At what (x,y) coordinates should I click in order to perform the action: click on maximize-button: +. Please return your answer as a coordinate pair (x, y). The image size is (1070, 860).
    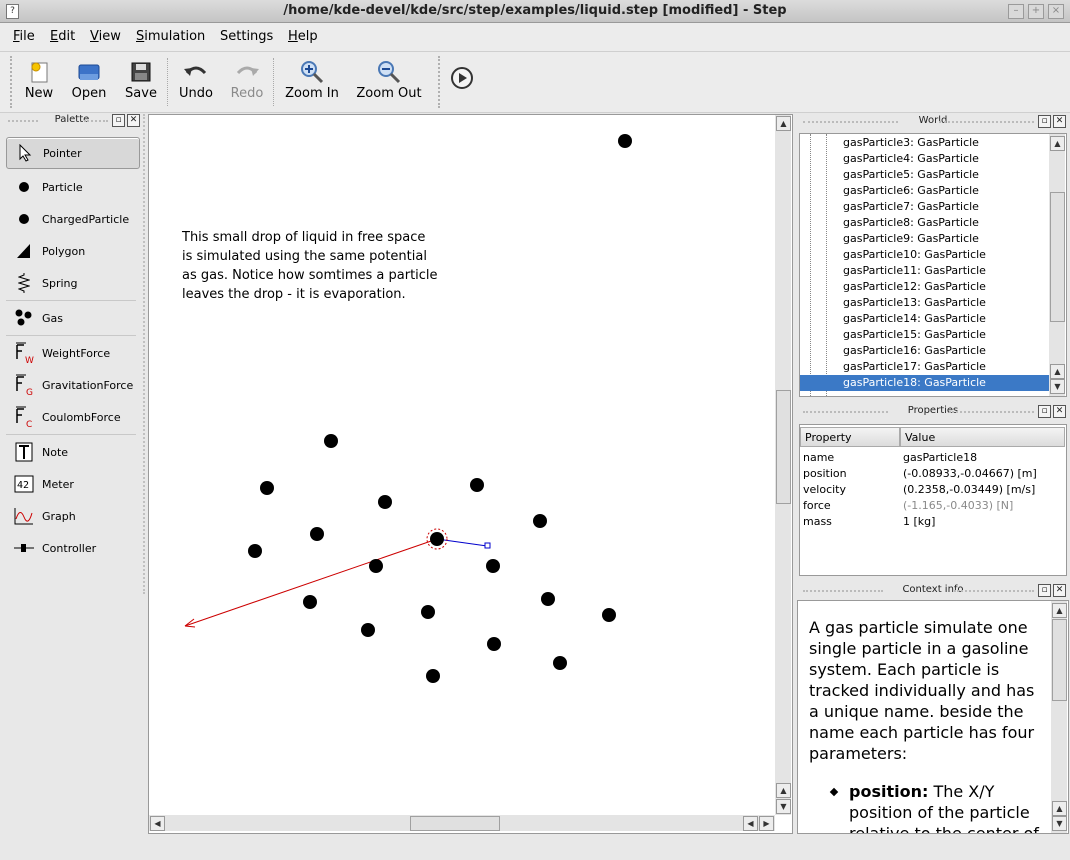
    Looking at the image, I should click on (1036, 11).